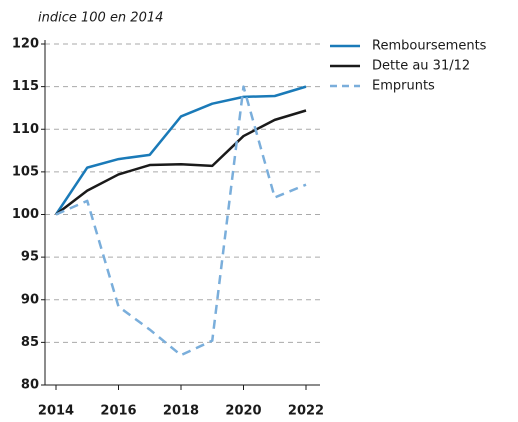 The width and height of the screenshot is (518, 422). Describe the element at coordinates (118, 411) in the screenshot. I see `x-tick-label: 2016` at that location.